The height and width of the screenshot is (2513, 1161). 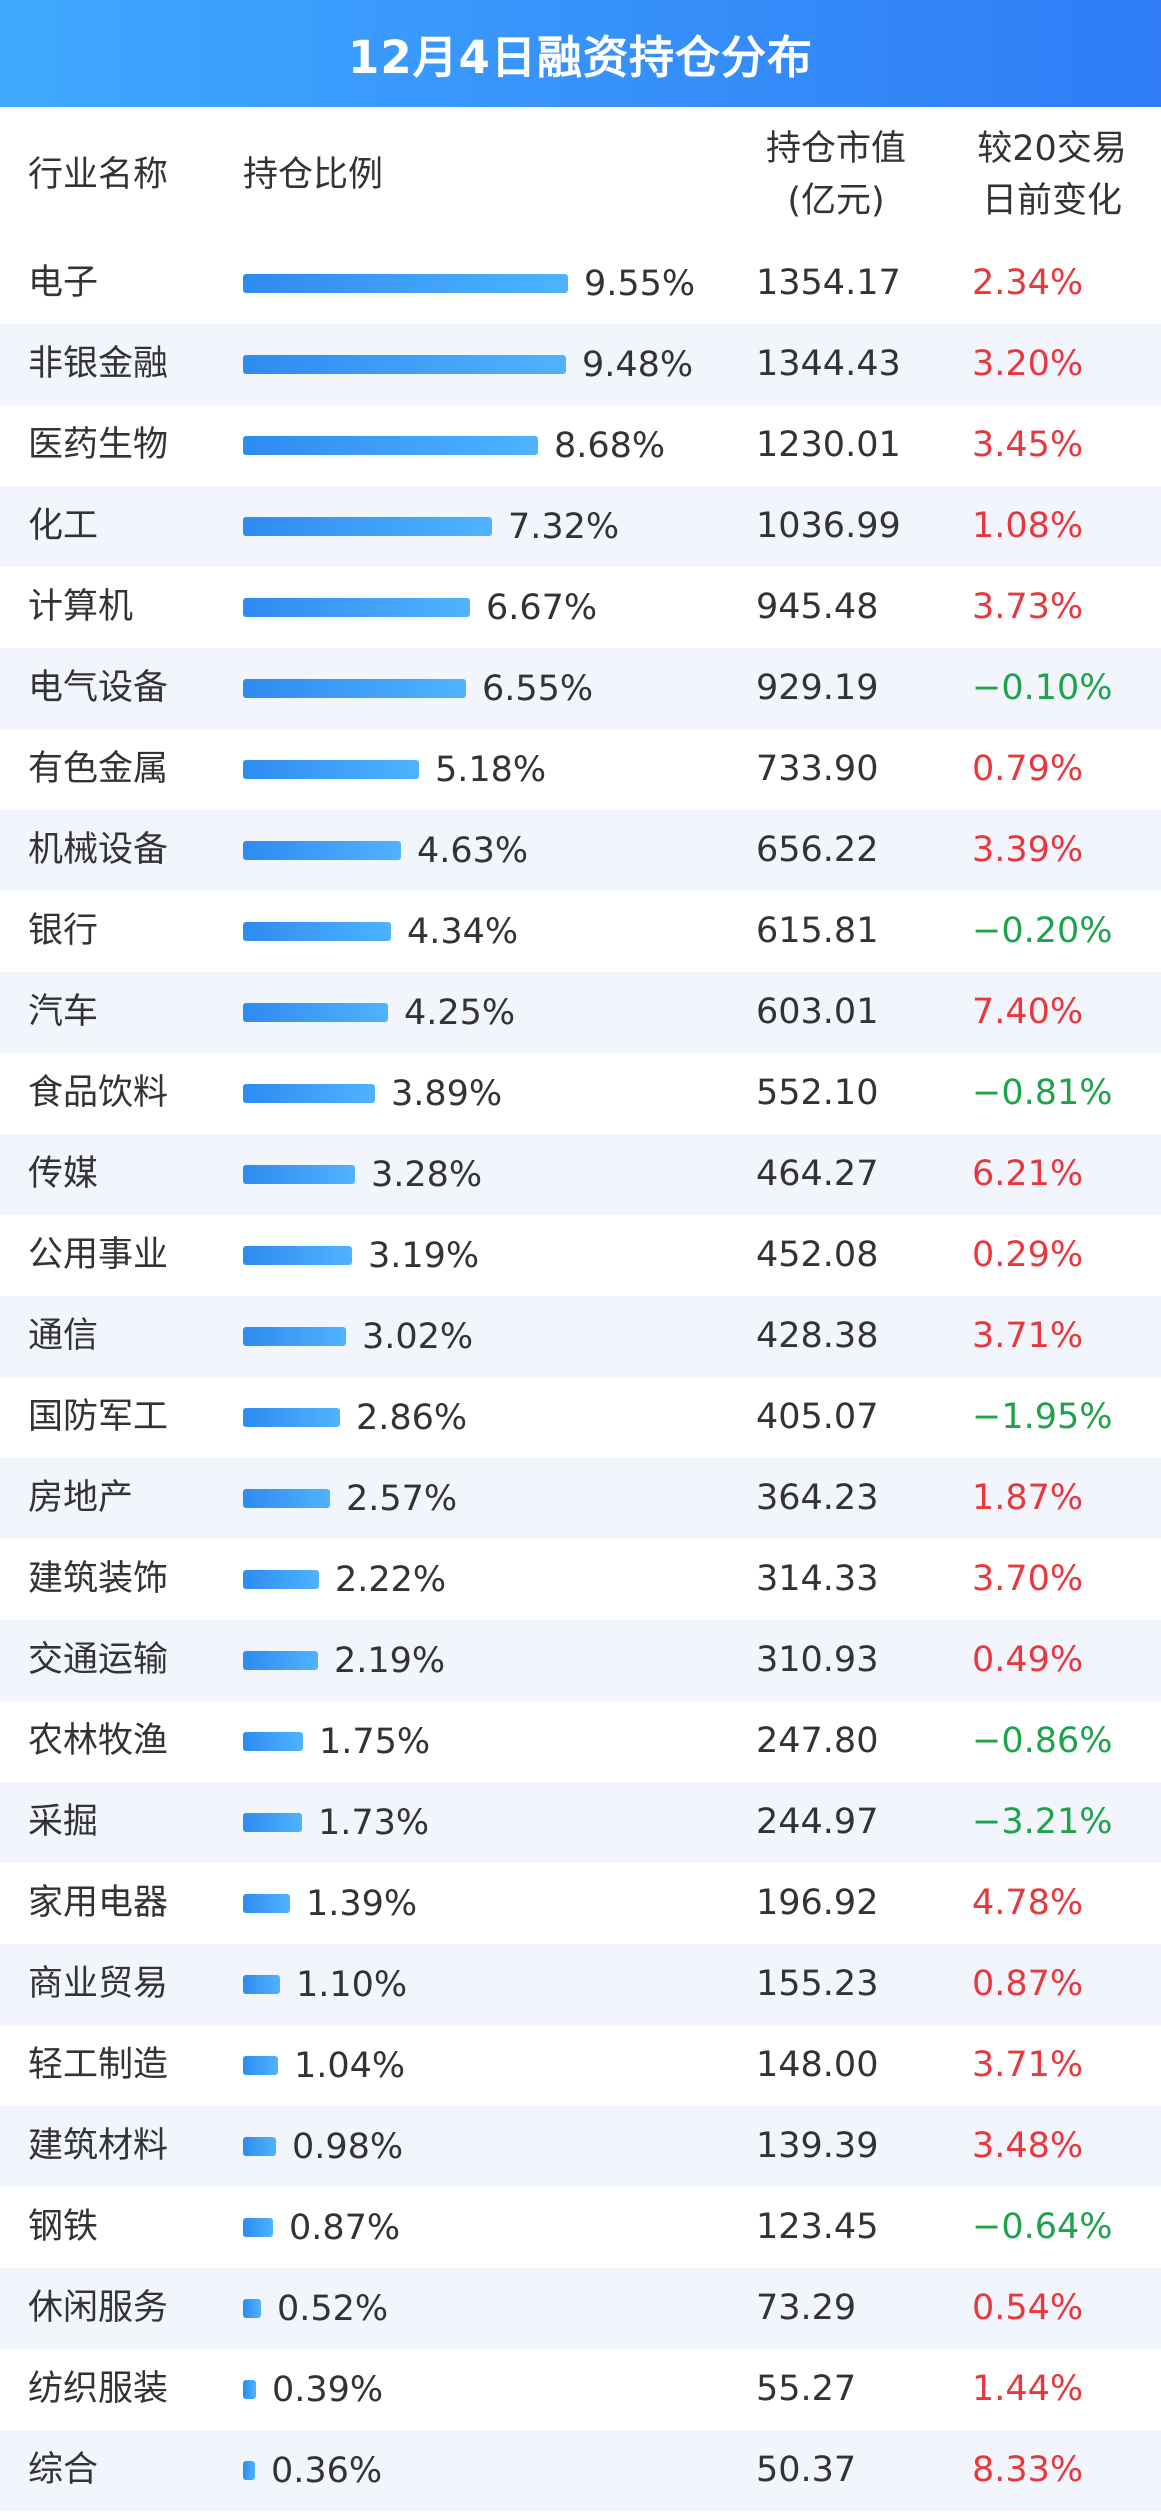 I want to click on change-value: 0.54%, so click(x=1028, y=2308).